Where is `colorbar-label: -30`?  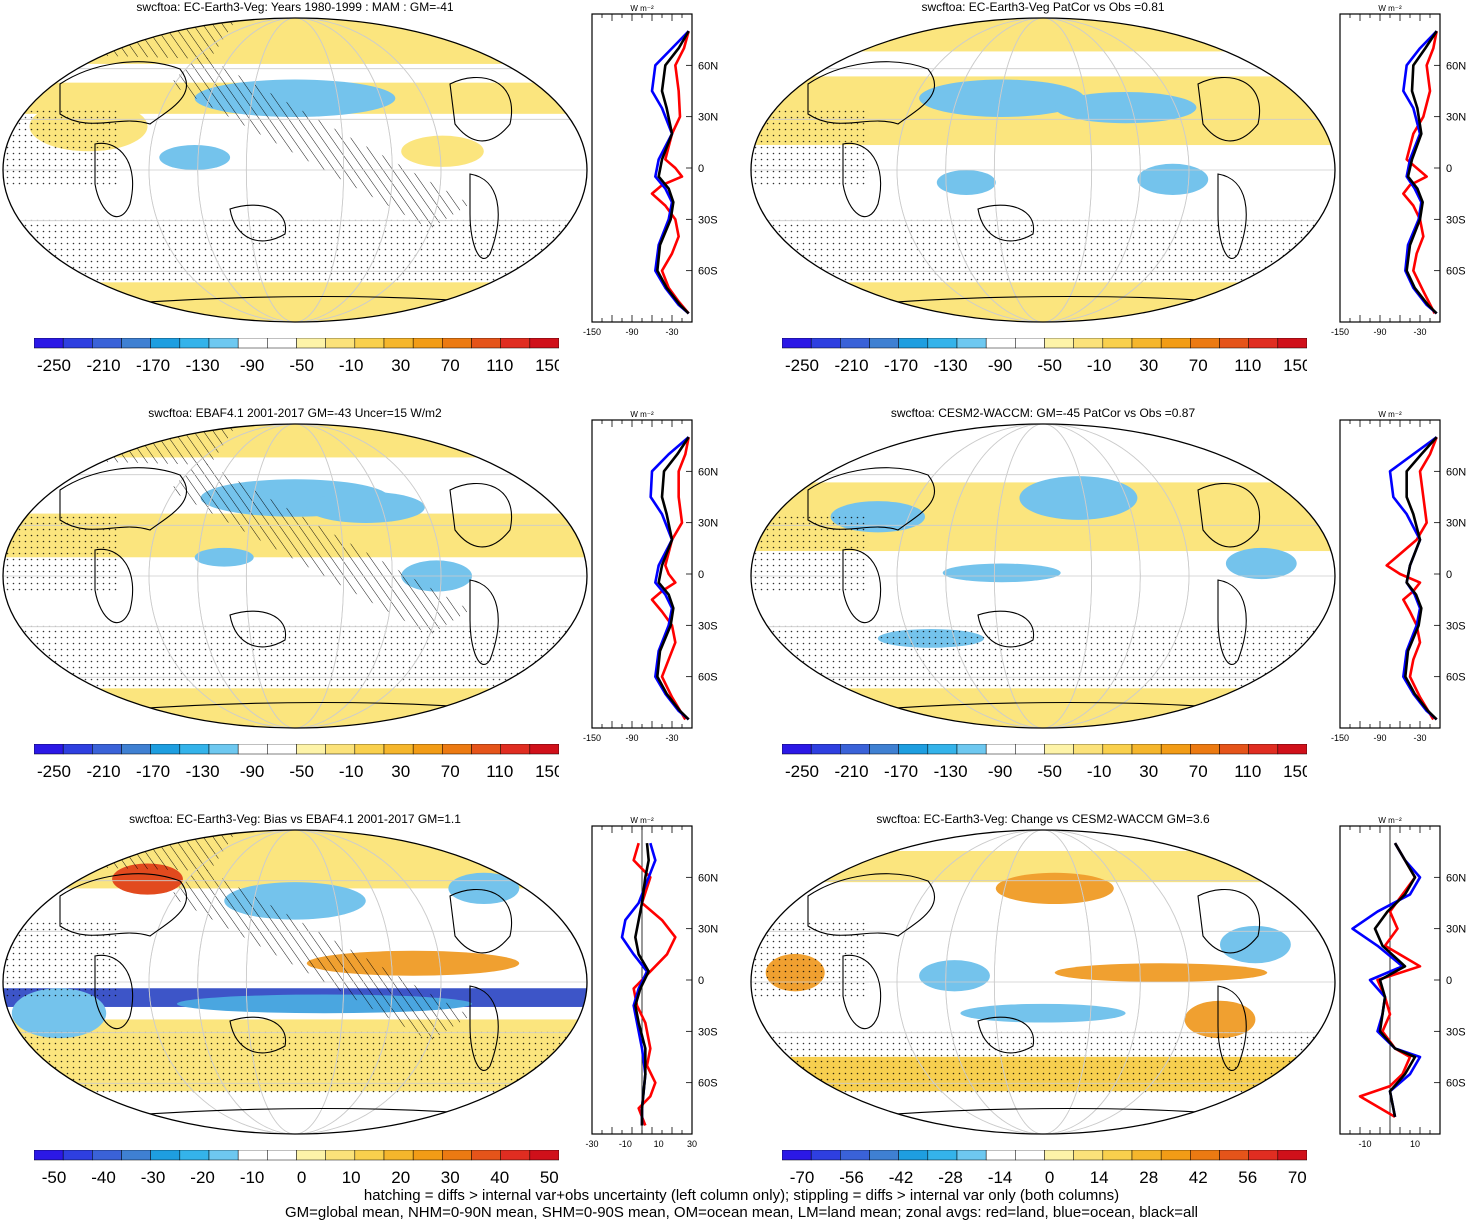
colorbar-label: -30 is located at coordinates (153, 1177).